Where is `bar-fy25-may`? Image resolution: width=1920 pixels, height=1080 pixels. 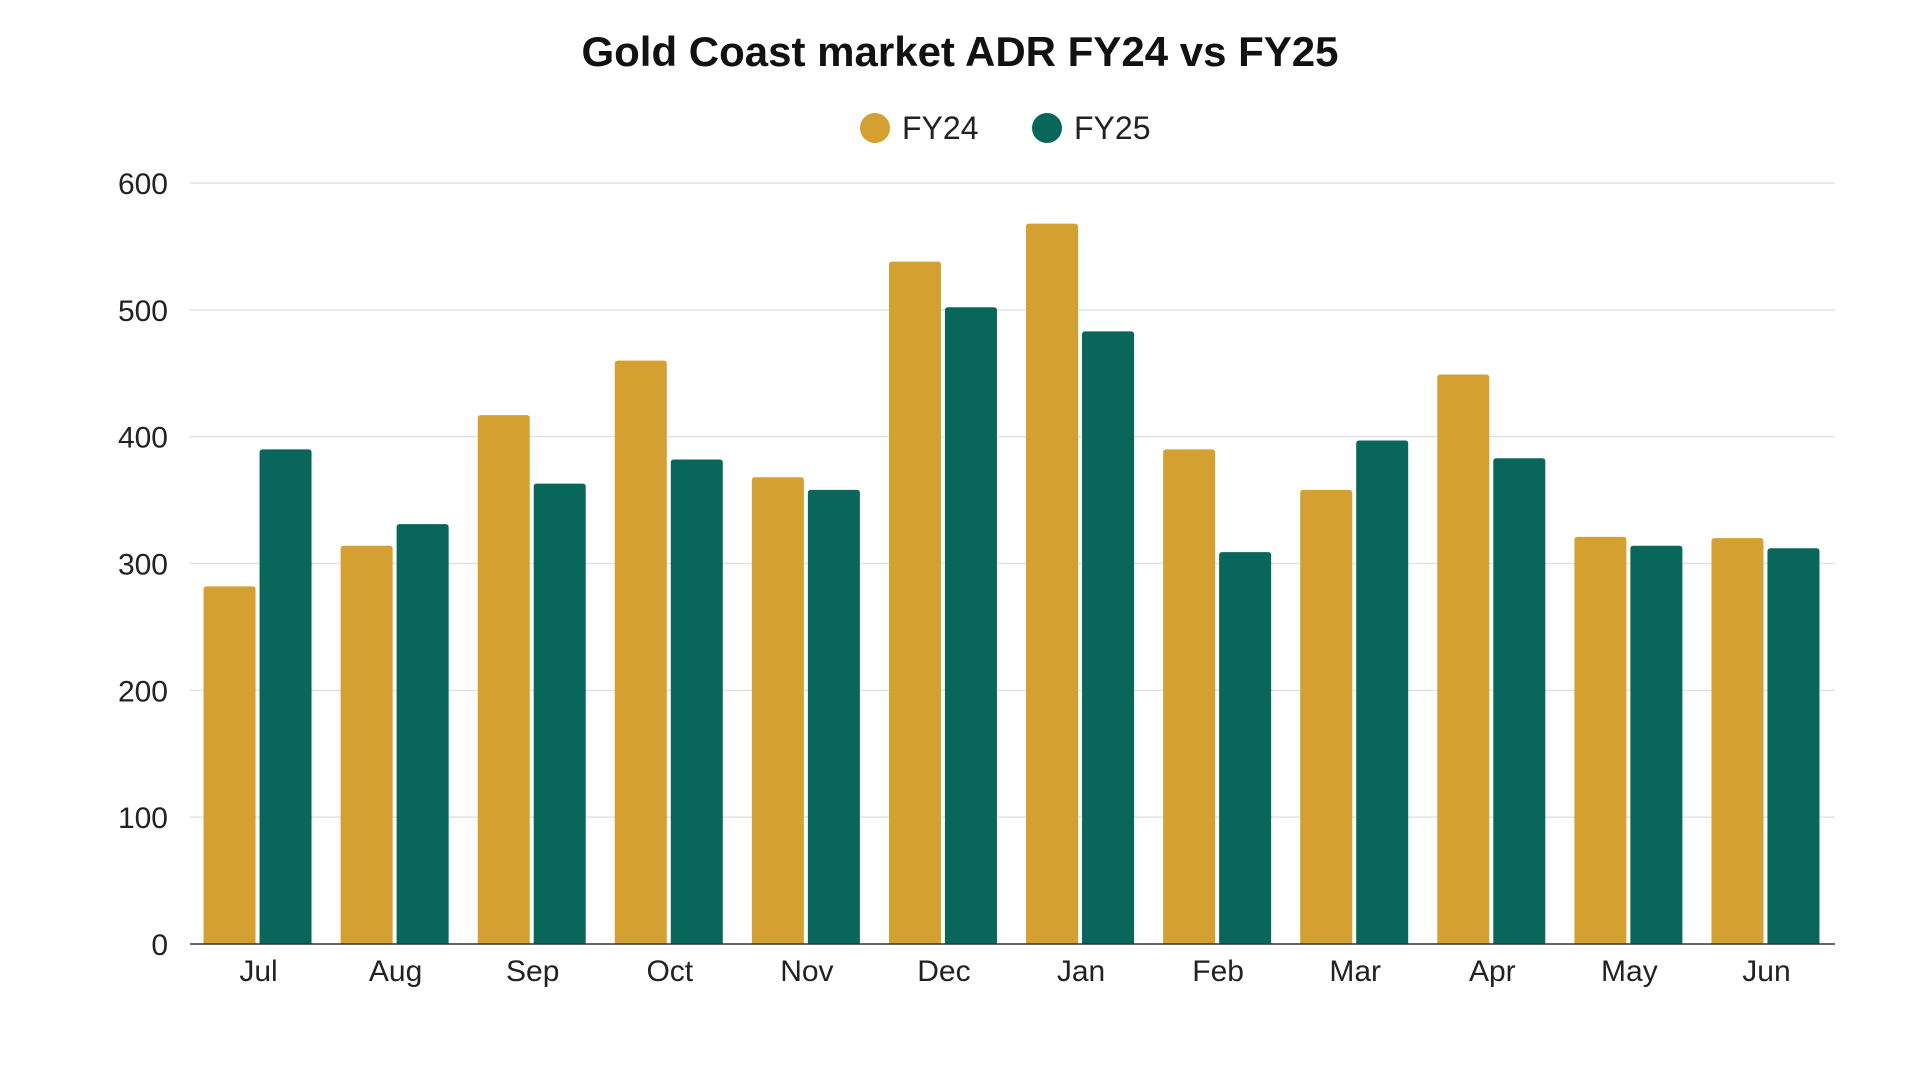
bar-fy25-may is located at coordinates (1656, 744).